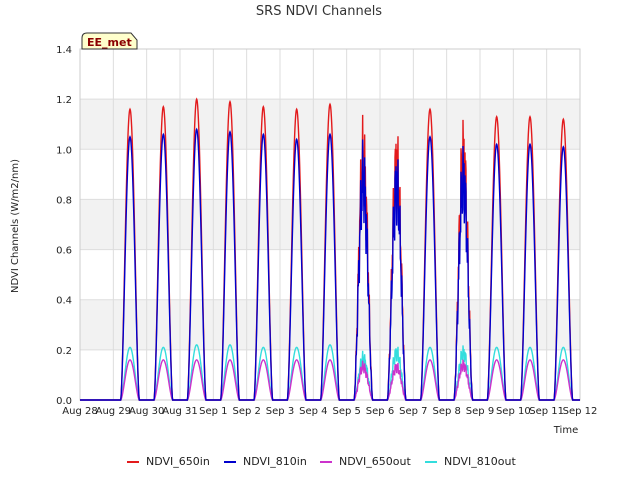 The image size is (640, 480). I want to click on series-line-ndvi-810out, so click(330, 372).